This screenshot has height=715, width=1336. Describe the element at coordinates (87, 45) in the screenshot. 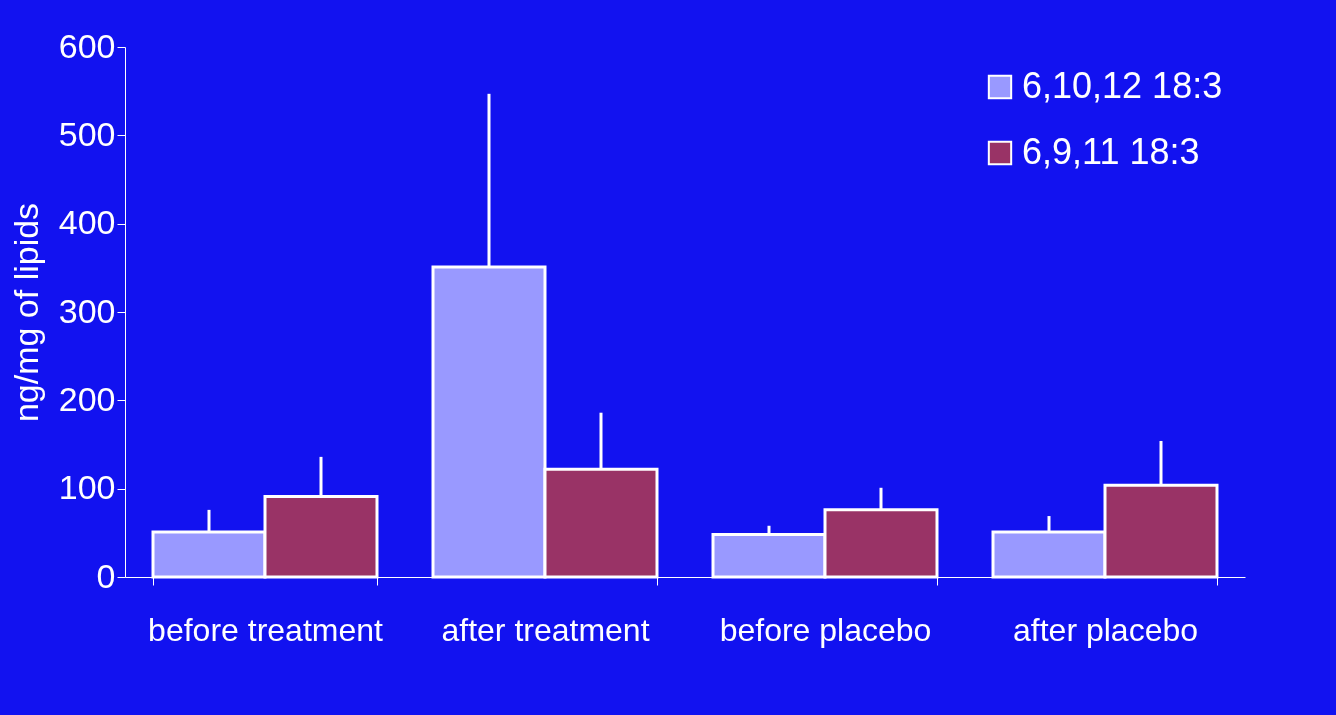

I see `y-tick-label: 600` at that location.